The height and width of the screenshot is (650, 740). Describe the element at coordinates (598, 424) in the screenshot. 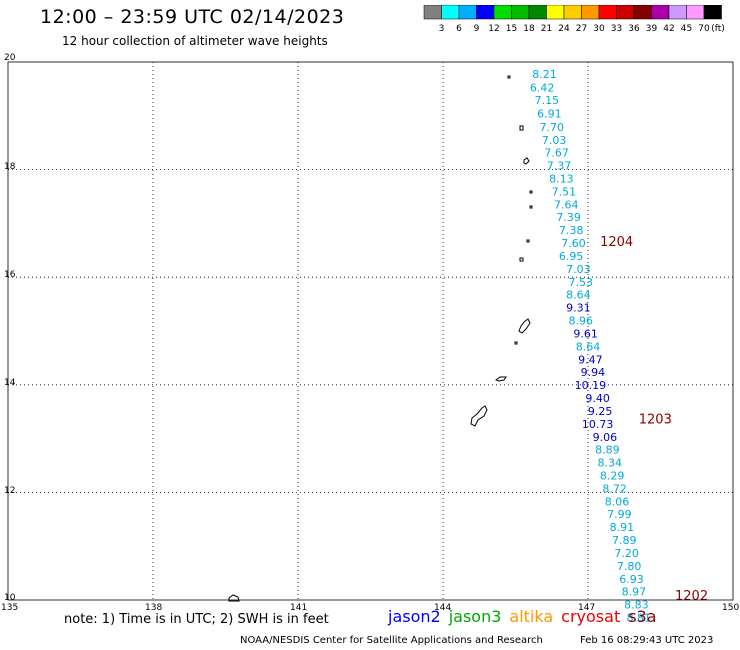

I see `wave-height-label: 10.73` at that location.